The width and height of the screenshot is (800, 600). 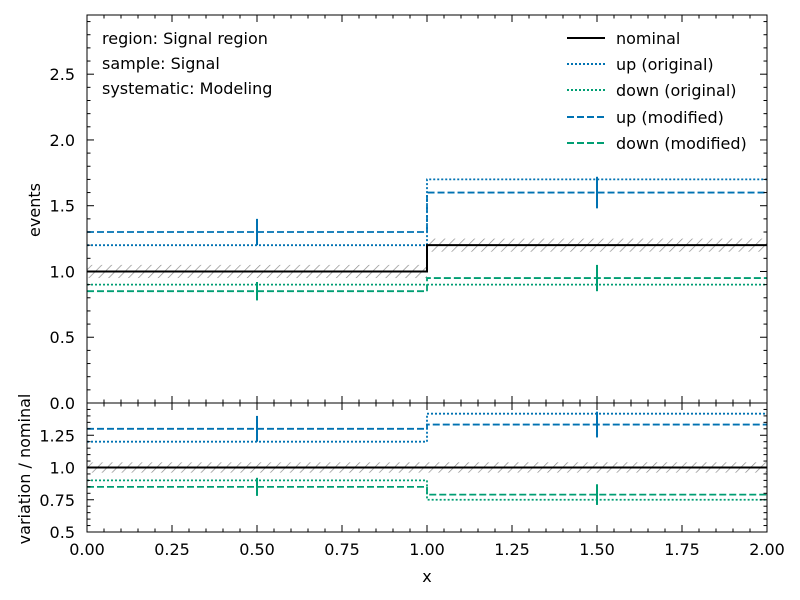 I want to click on legend-label-nominal: nominal, so click(x=648, y=38).